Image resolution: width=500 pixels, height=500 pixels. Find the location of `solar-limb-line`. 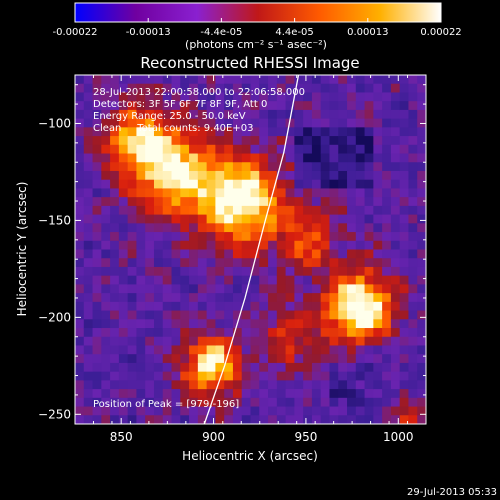

solar-limb-line is located at coordinates (251, 249).